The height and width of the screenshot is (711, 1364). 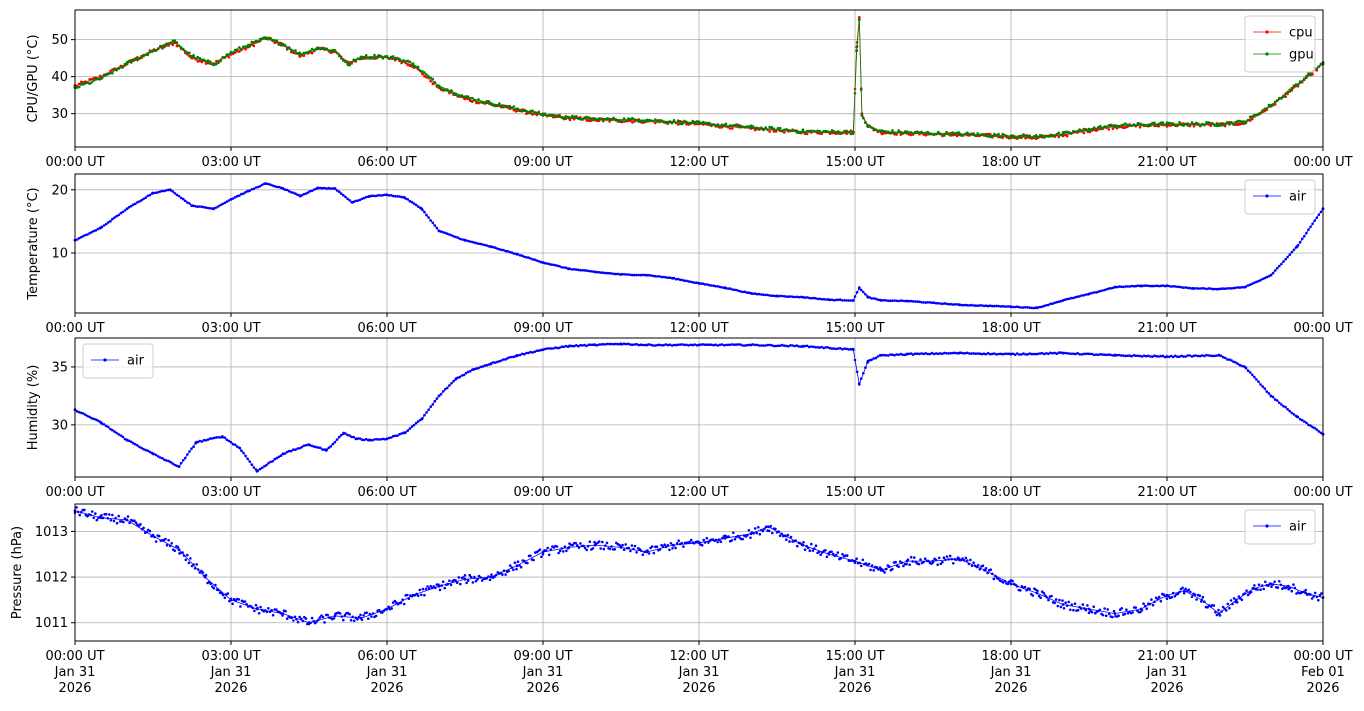 I want to click on legend-marker-cpu, so click(x=1267, y=32).